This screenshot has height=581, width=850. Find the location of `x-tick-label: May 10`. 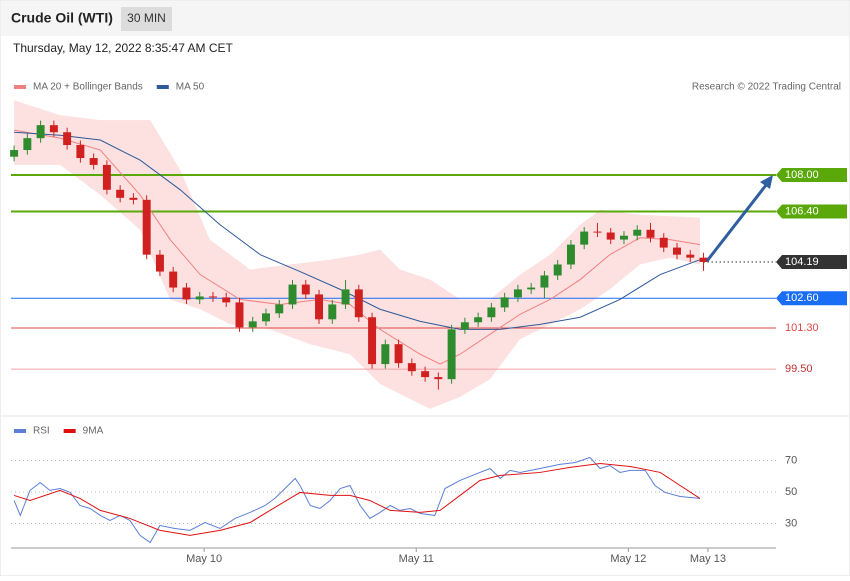

x-tick-label: May 10 is located at coordinates (204, 559).